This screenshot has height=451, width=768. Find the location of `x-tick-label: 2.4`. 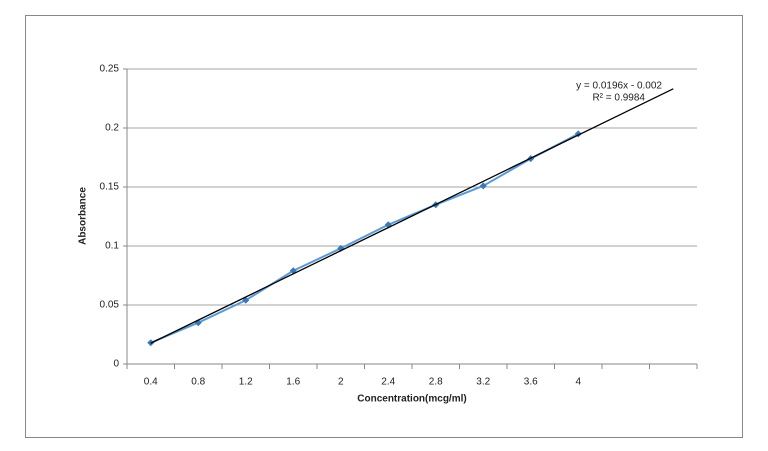

x-tick-label: 2.4 is located at coordinates (388, 382).